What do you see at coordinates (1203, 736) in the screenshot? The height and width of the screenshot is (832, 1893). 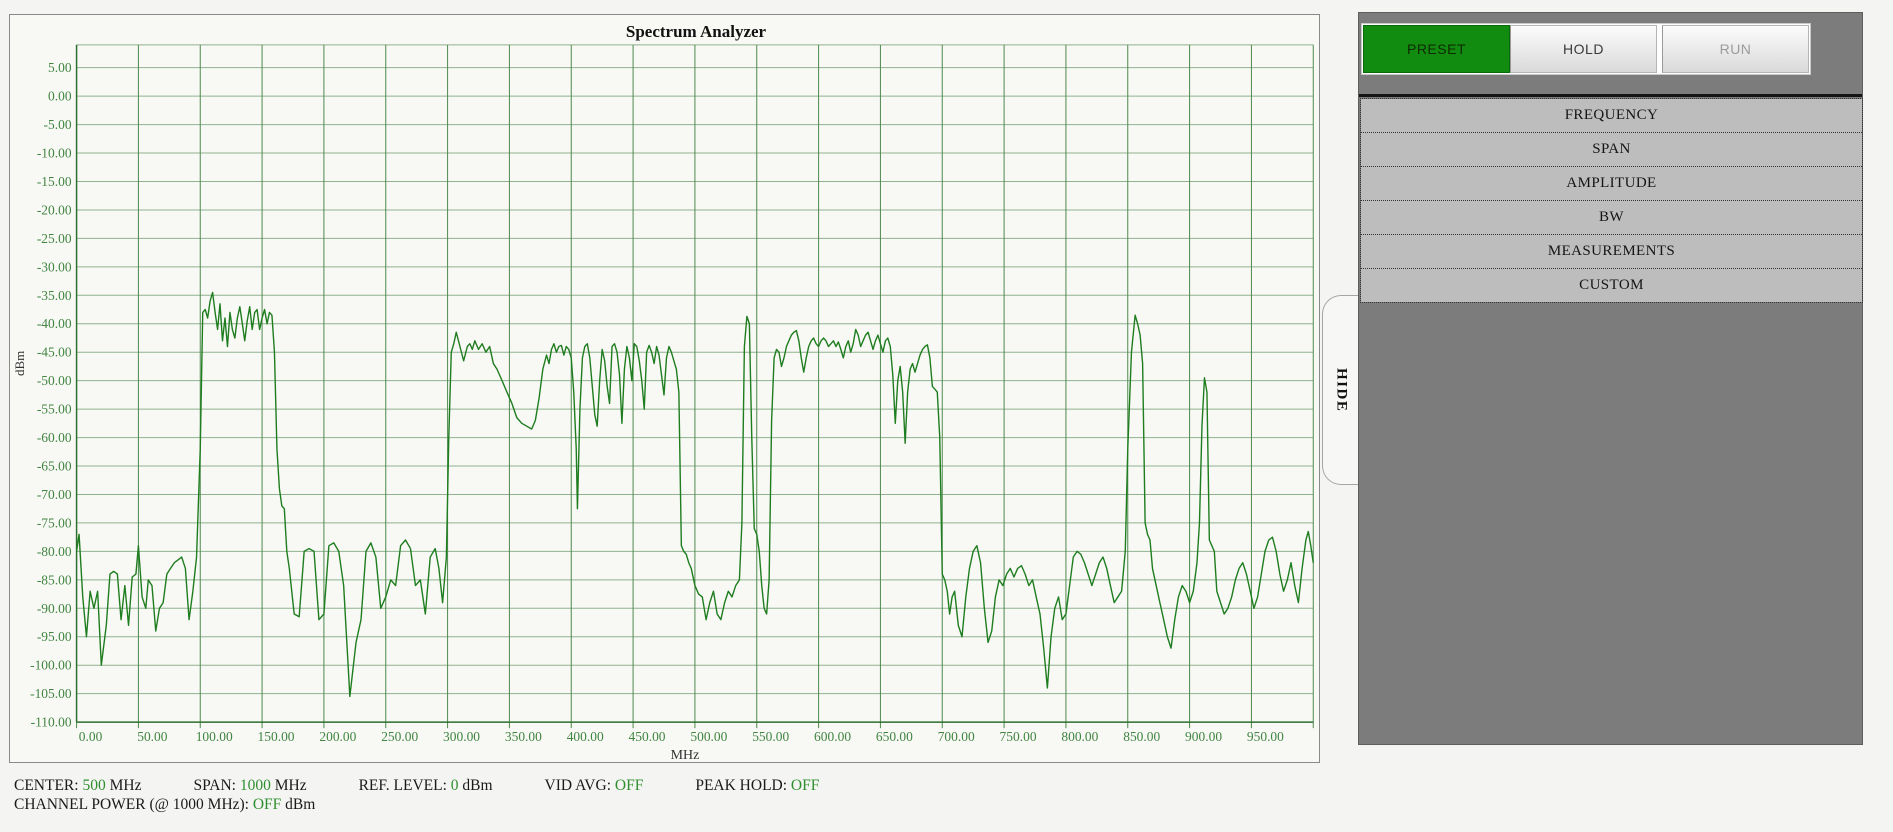 I see `x-tick-label: 900.00` at bounding box center [1203, 736].